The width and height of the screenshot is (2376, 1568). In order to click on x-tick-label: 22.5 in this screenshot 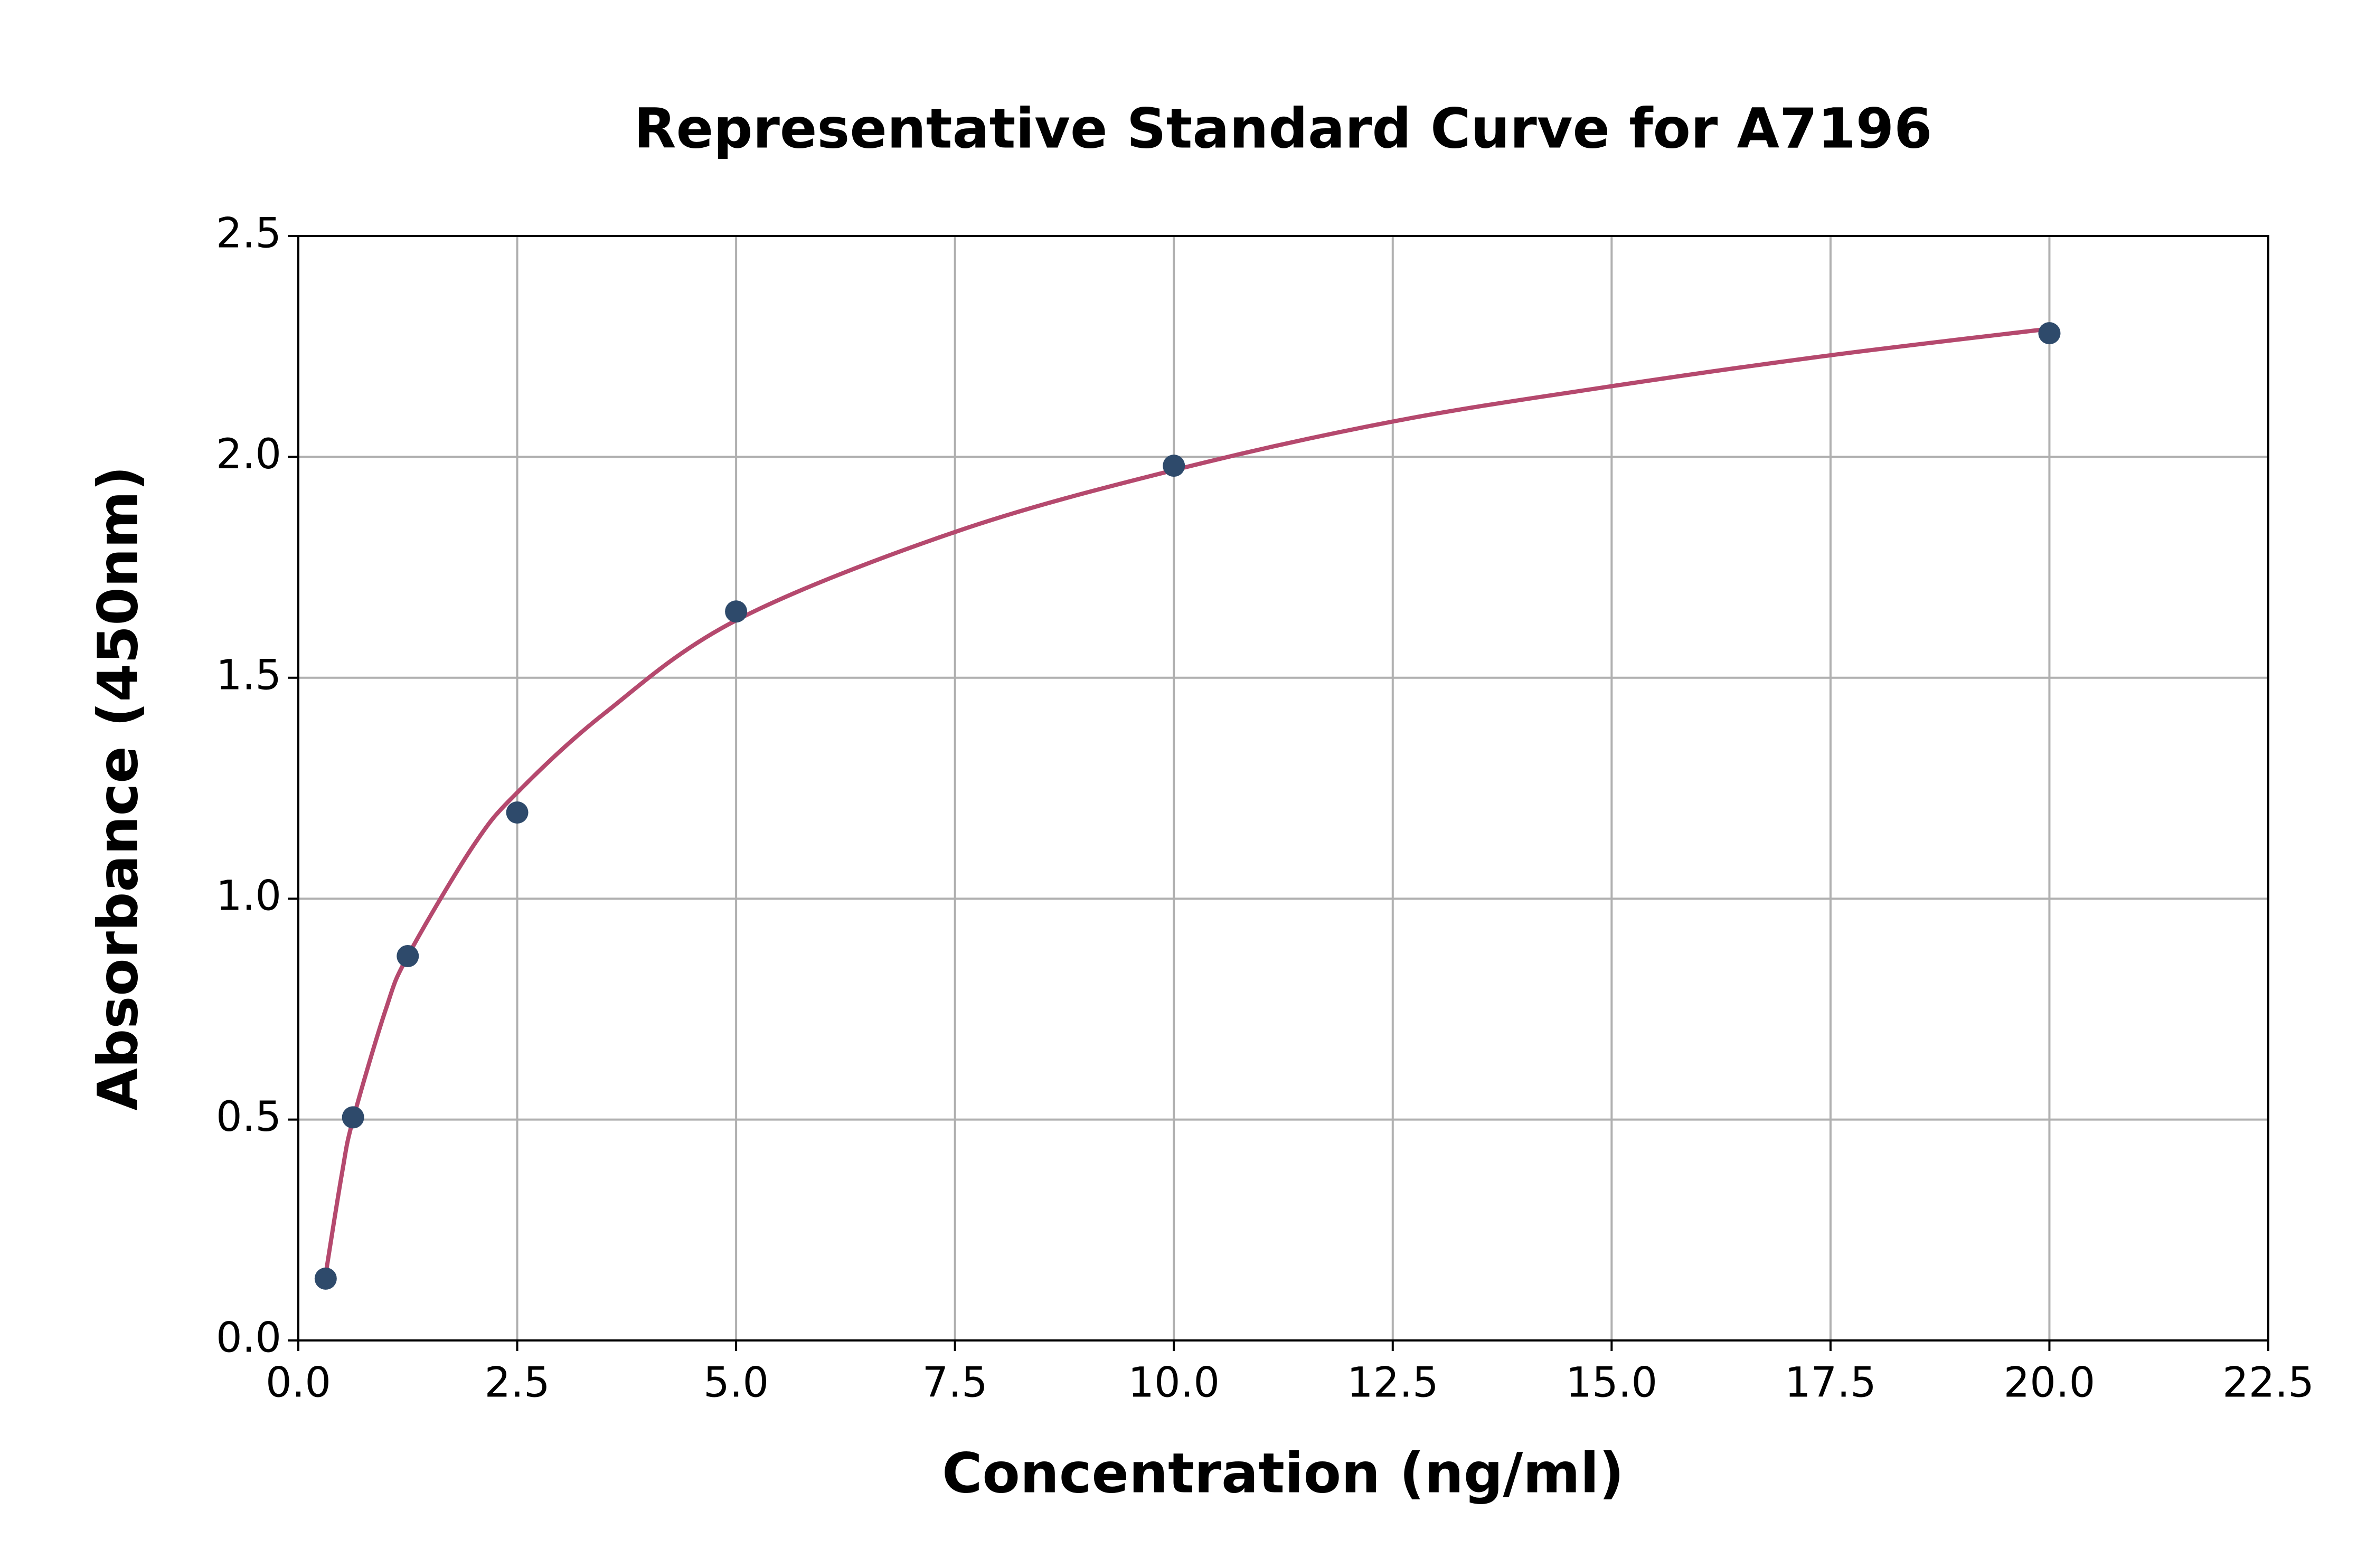, I will do `click(2268, 1383)`.